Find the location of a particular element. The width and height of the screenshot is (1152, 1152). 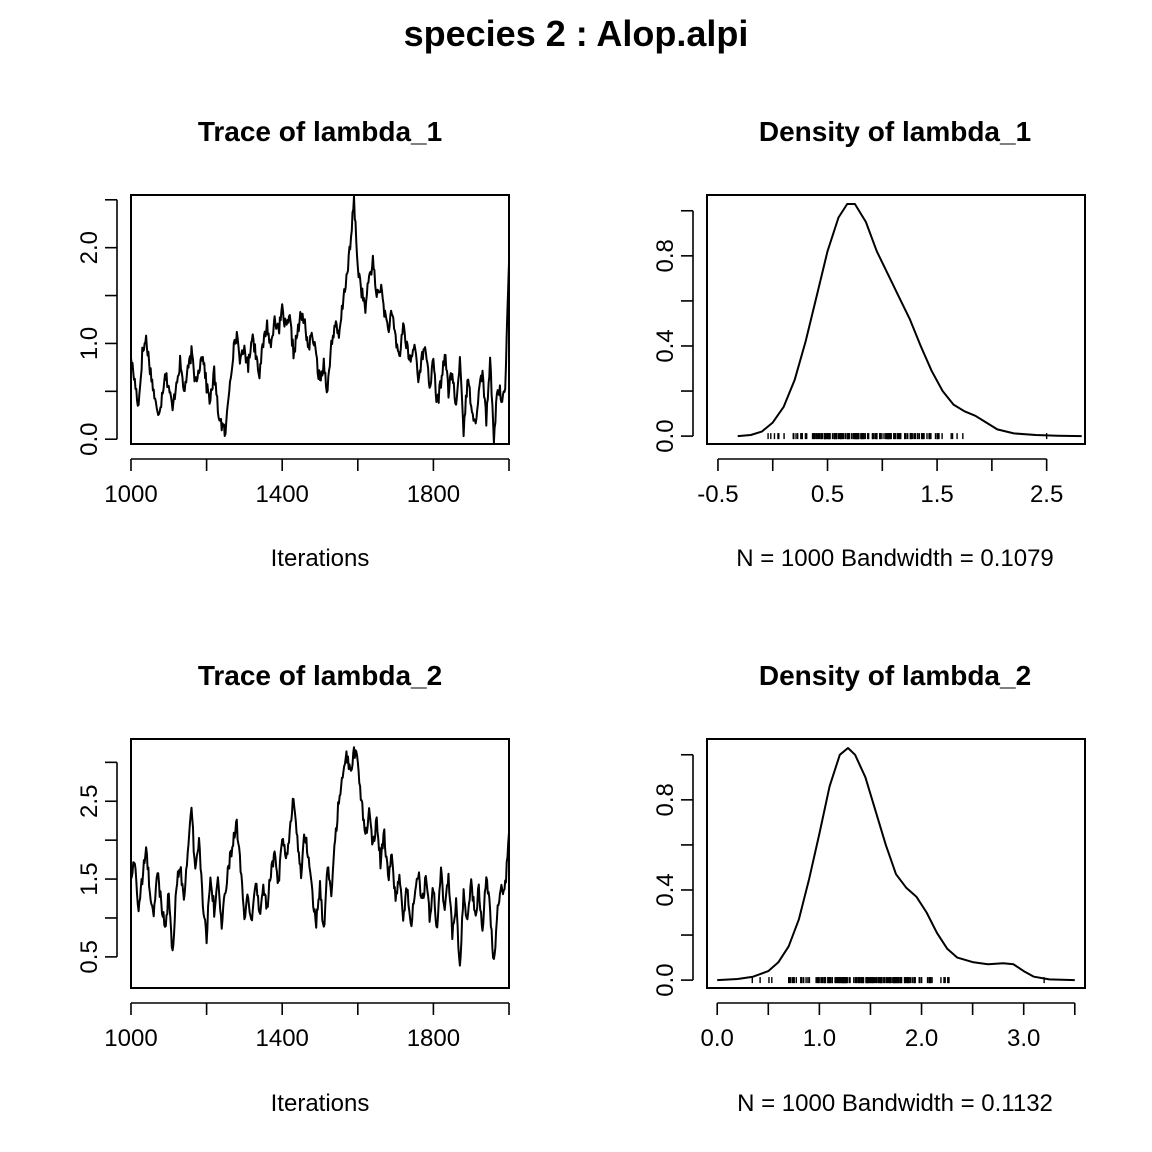

x-axis-label: N = 1000 Bandwidth = 0.1079 is located at coordinates (895, 558).